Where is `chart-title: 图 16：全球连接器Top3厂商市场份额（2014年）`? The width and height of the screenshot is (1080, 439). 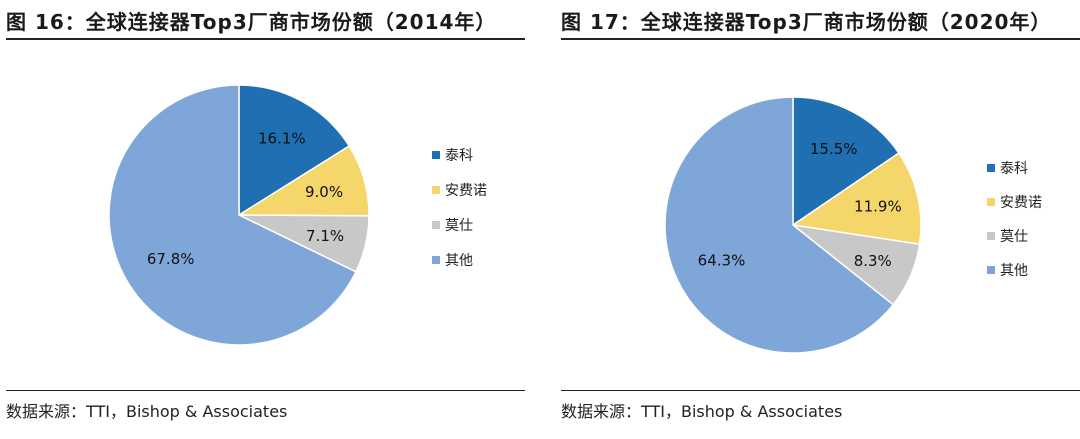 chart-title: 图 16：全球连接器Top3厂商市场份额（2014年） is located at coordinates (251, 22).